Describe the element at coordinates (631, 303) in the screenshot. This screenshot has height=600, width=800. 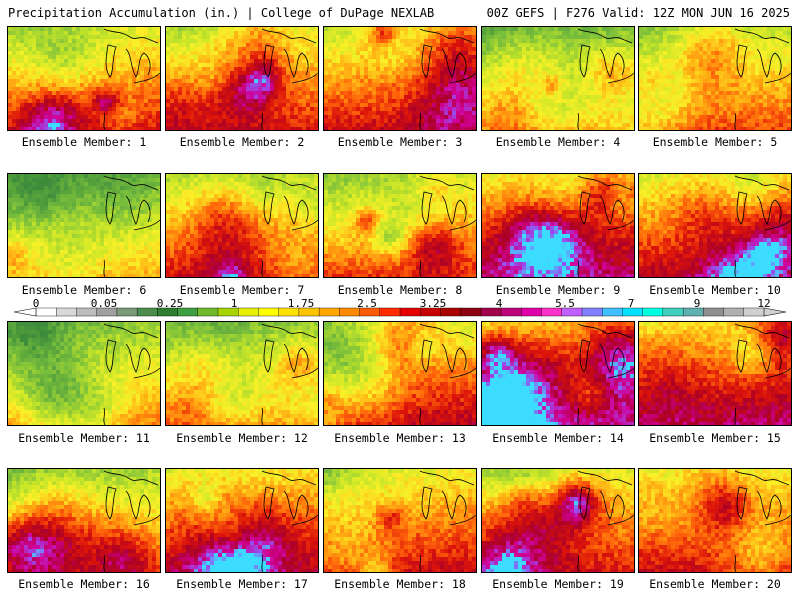
I see `colorbar-tick-label: 7` at that location.